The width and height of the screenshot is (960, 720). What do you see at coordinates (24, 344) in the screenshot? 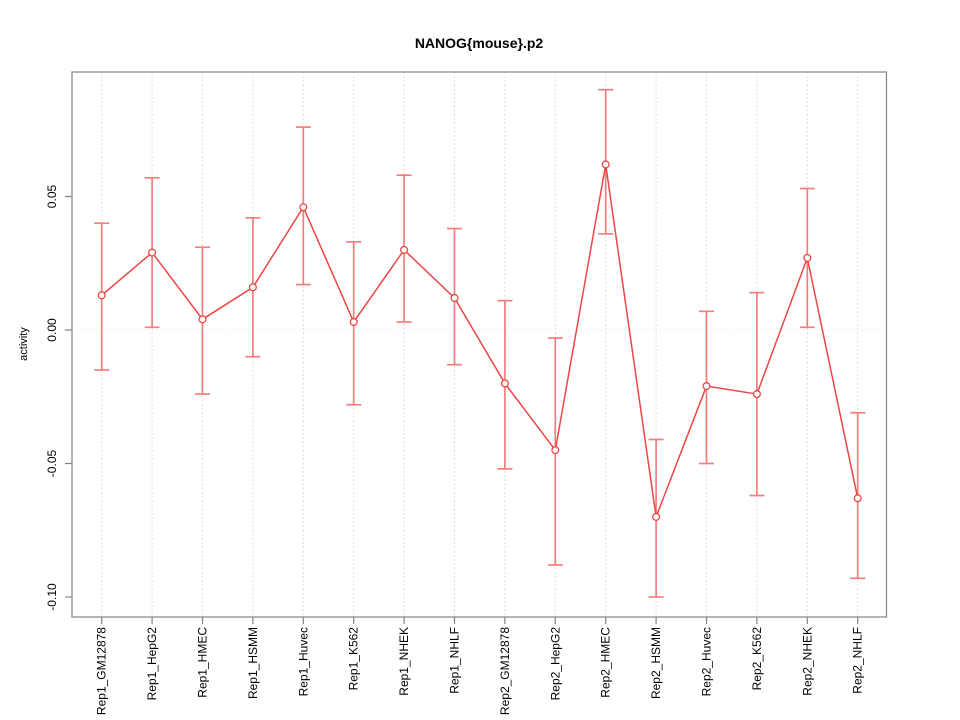
I see `y-axis-label: activity` at bounding box center [24, 344].